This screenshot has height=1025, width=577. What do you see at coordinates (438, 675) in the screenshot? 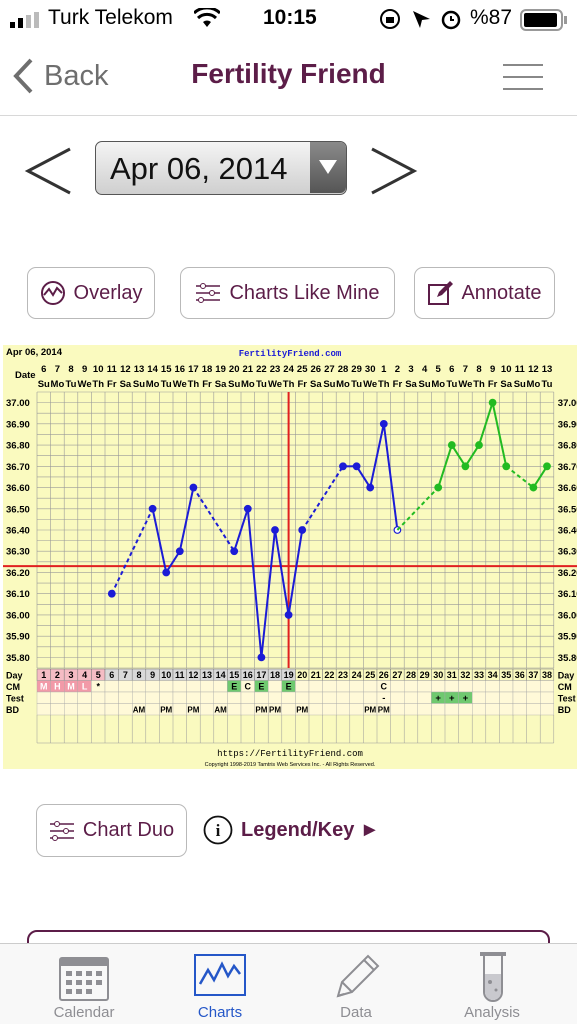
I see `day-number: 30` at bounding box center [438, 675].